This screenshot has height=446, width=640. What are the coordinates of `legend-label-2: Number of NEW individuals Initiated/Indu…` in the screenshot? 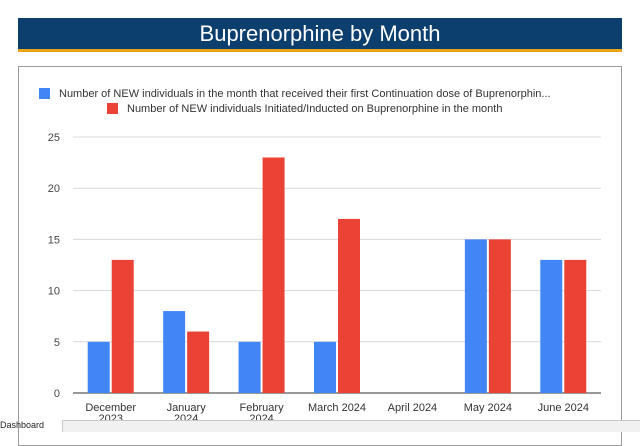 It's located at (314, 109).